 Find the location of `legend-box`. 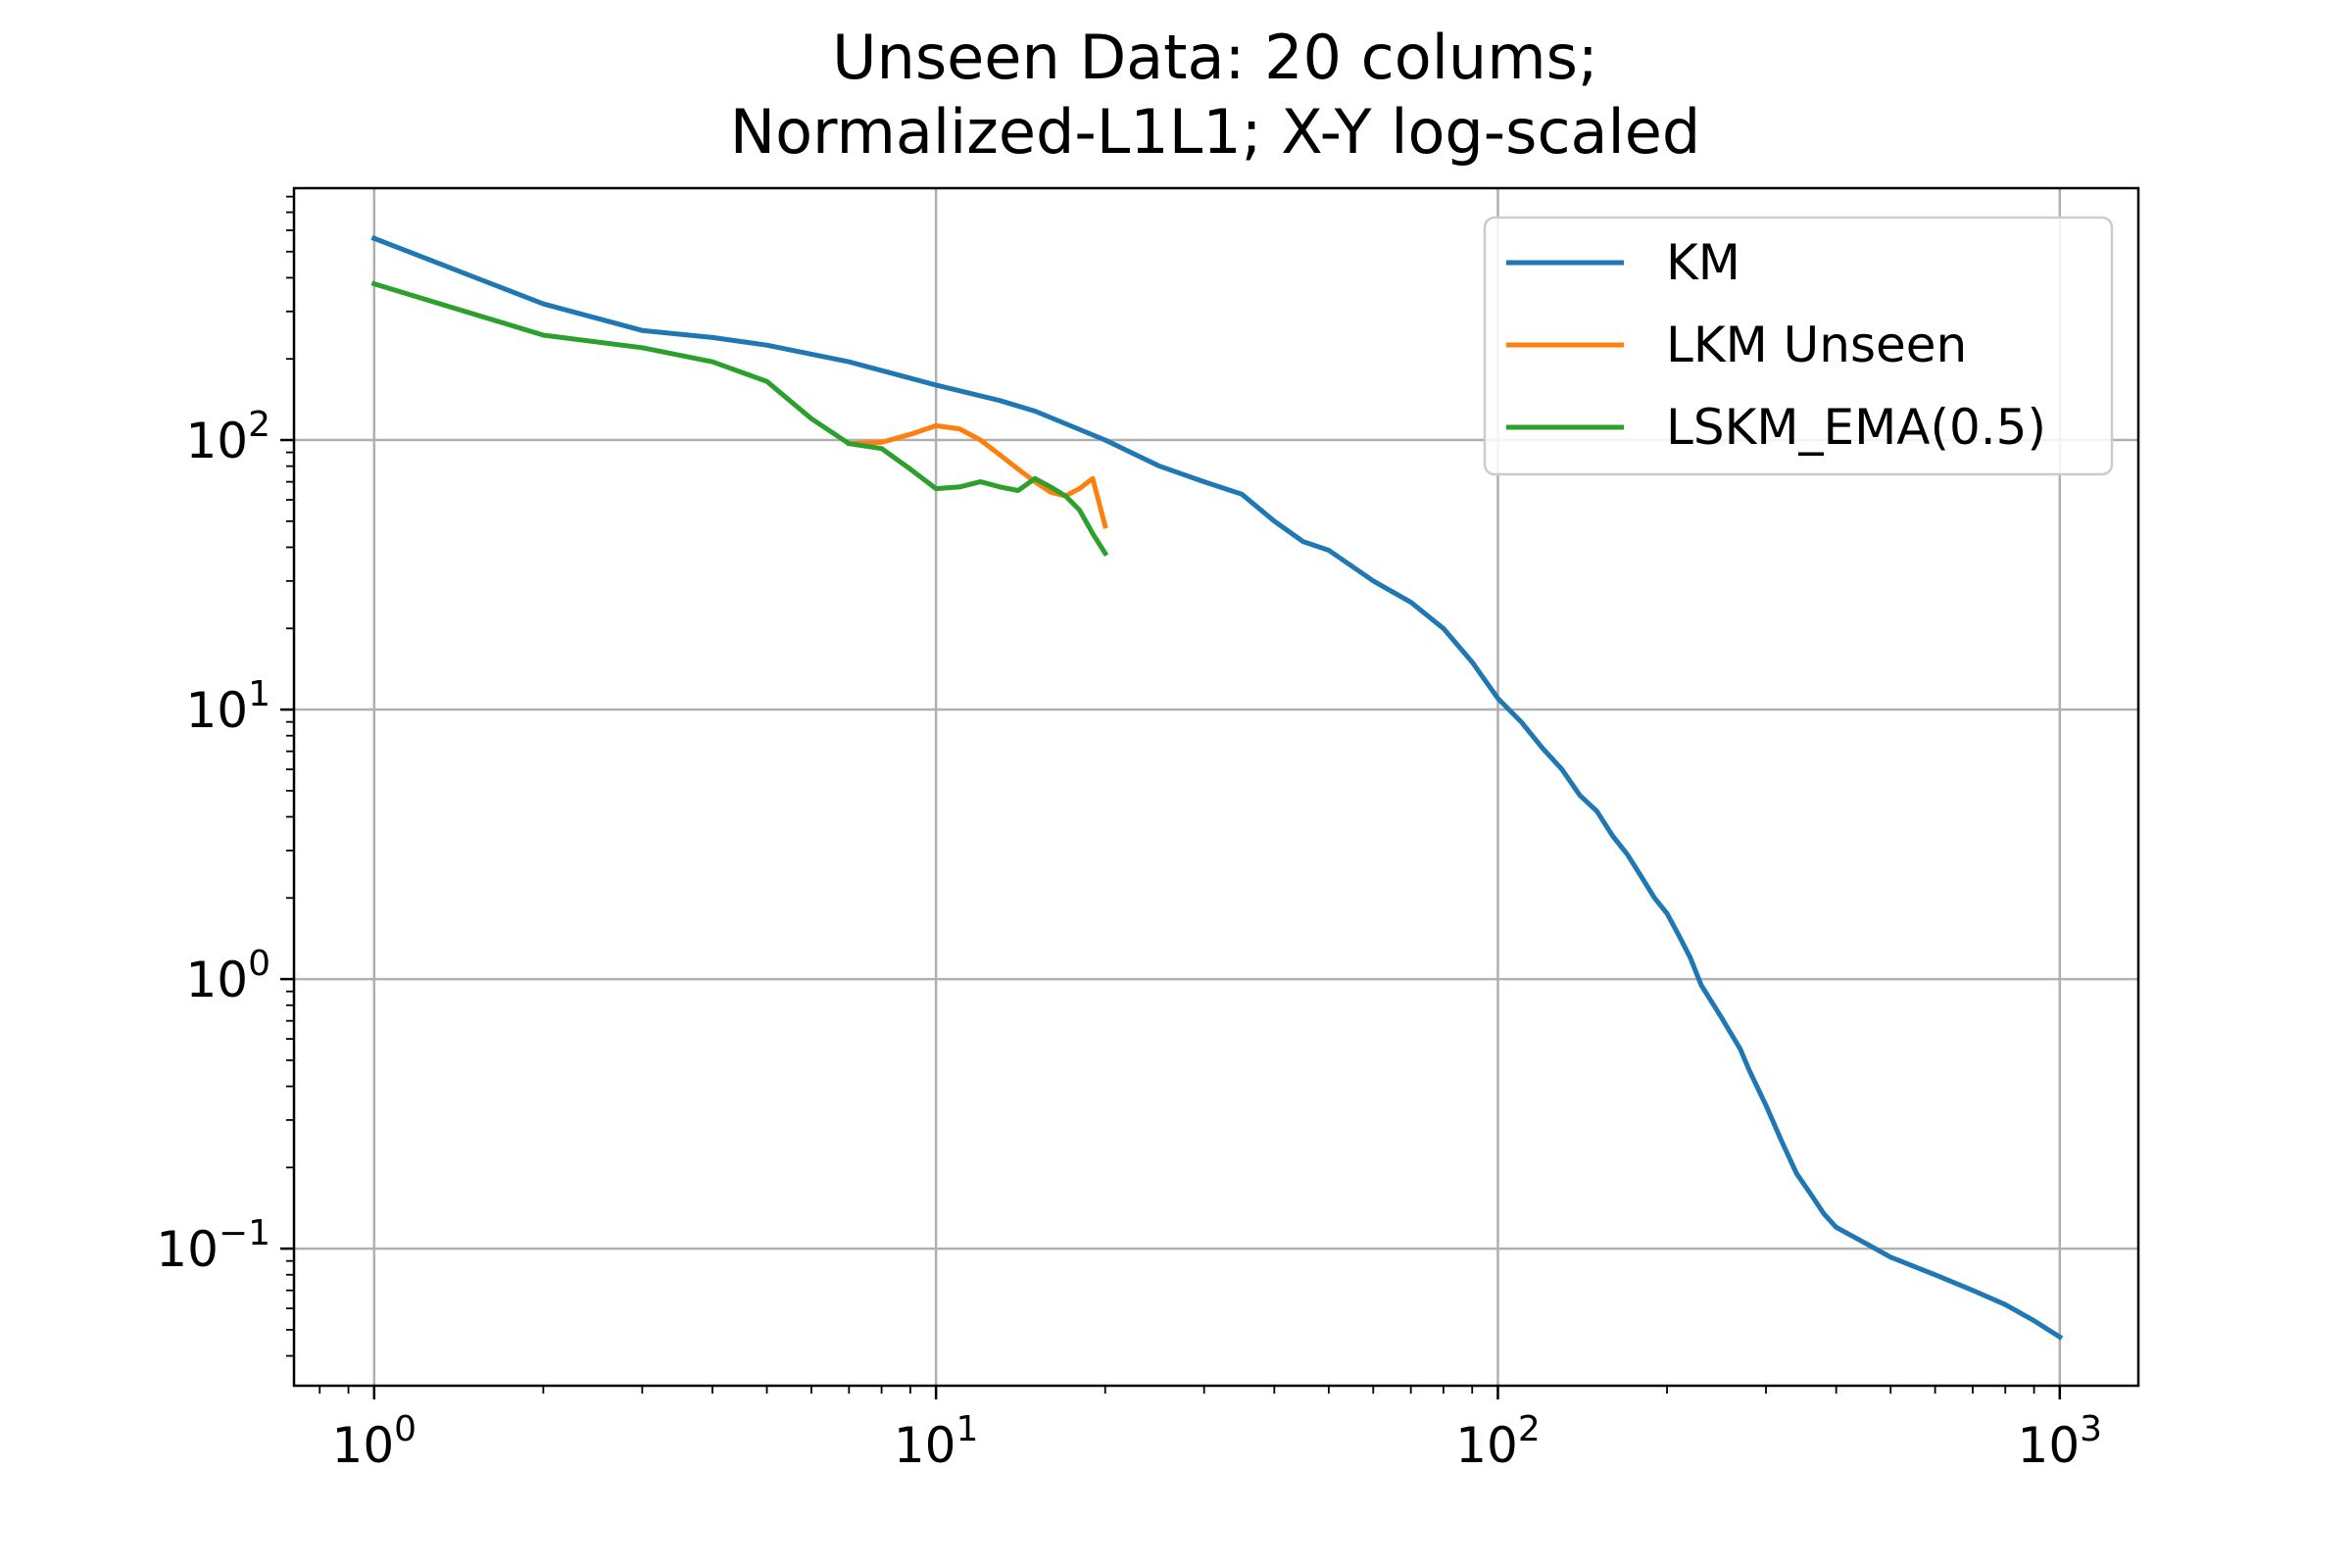

legend-box is located at coordinates (1798, 346).